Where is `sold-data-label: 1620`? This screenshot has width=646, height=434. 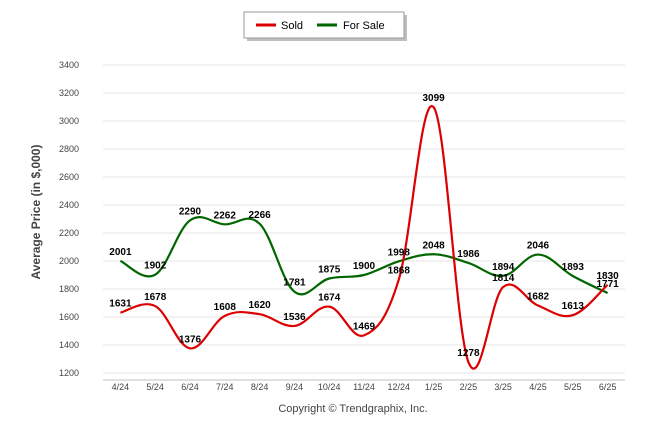 sold-data-label: 1620 is located at coordinates (259, 305).